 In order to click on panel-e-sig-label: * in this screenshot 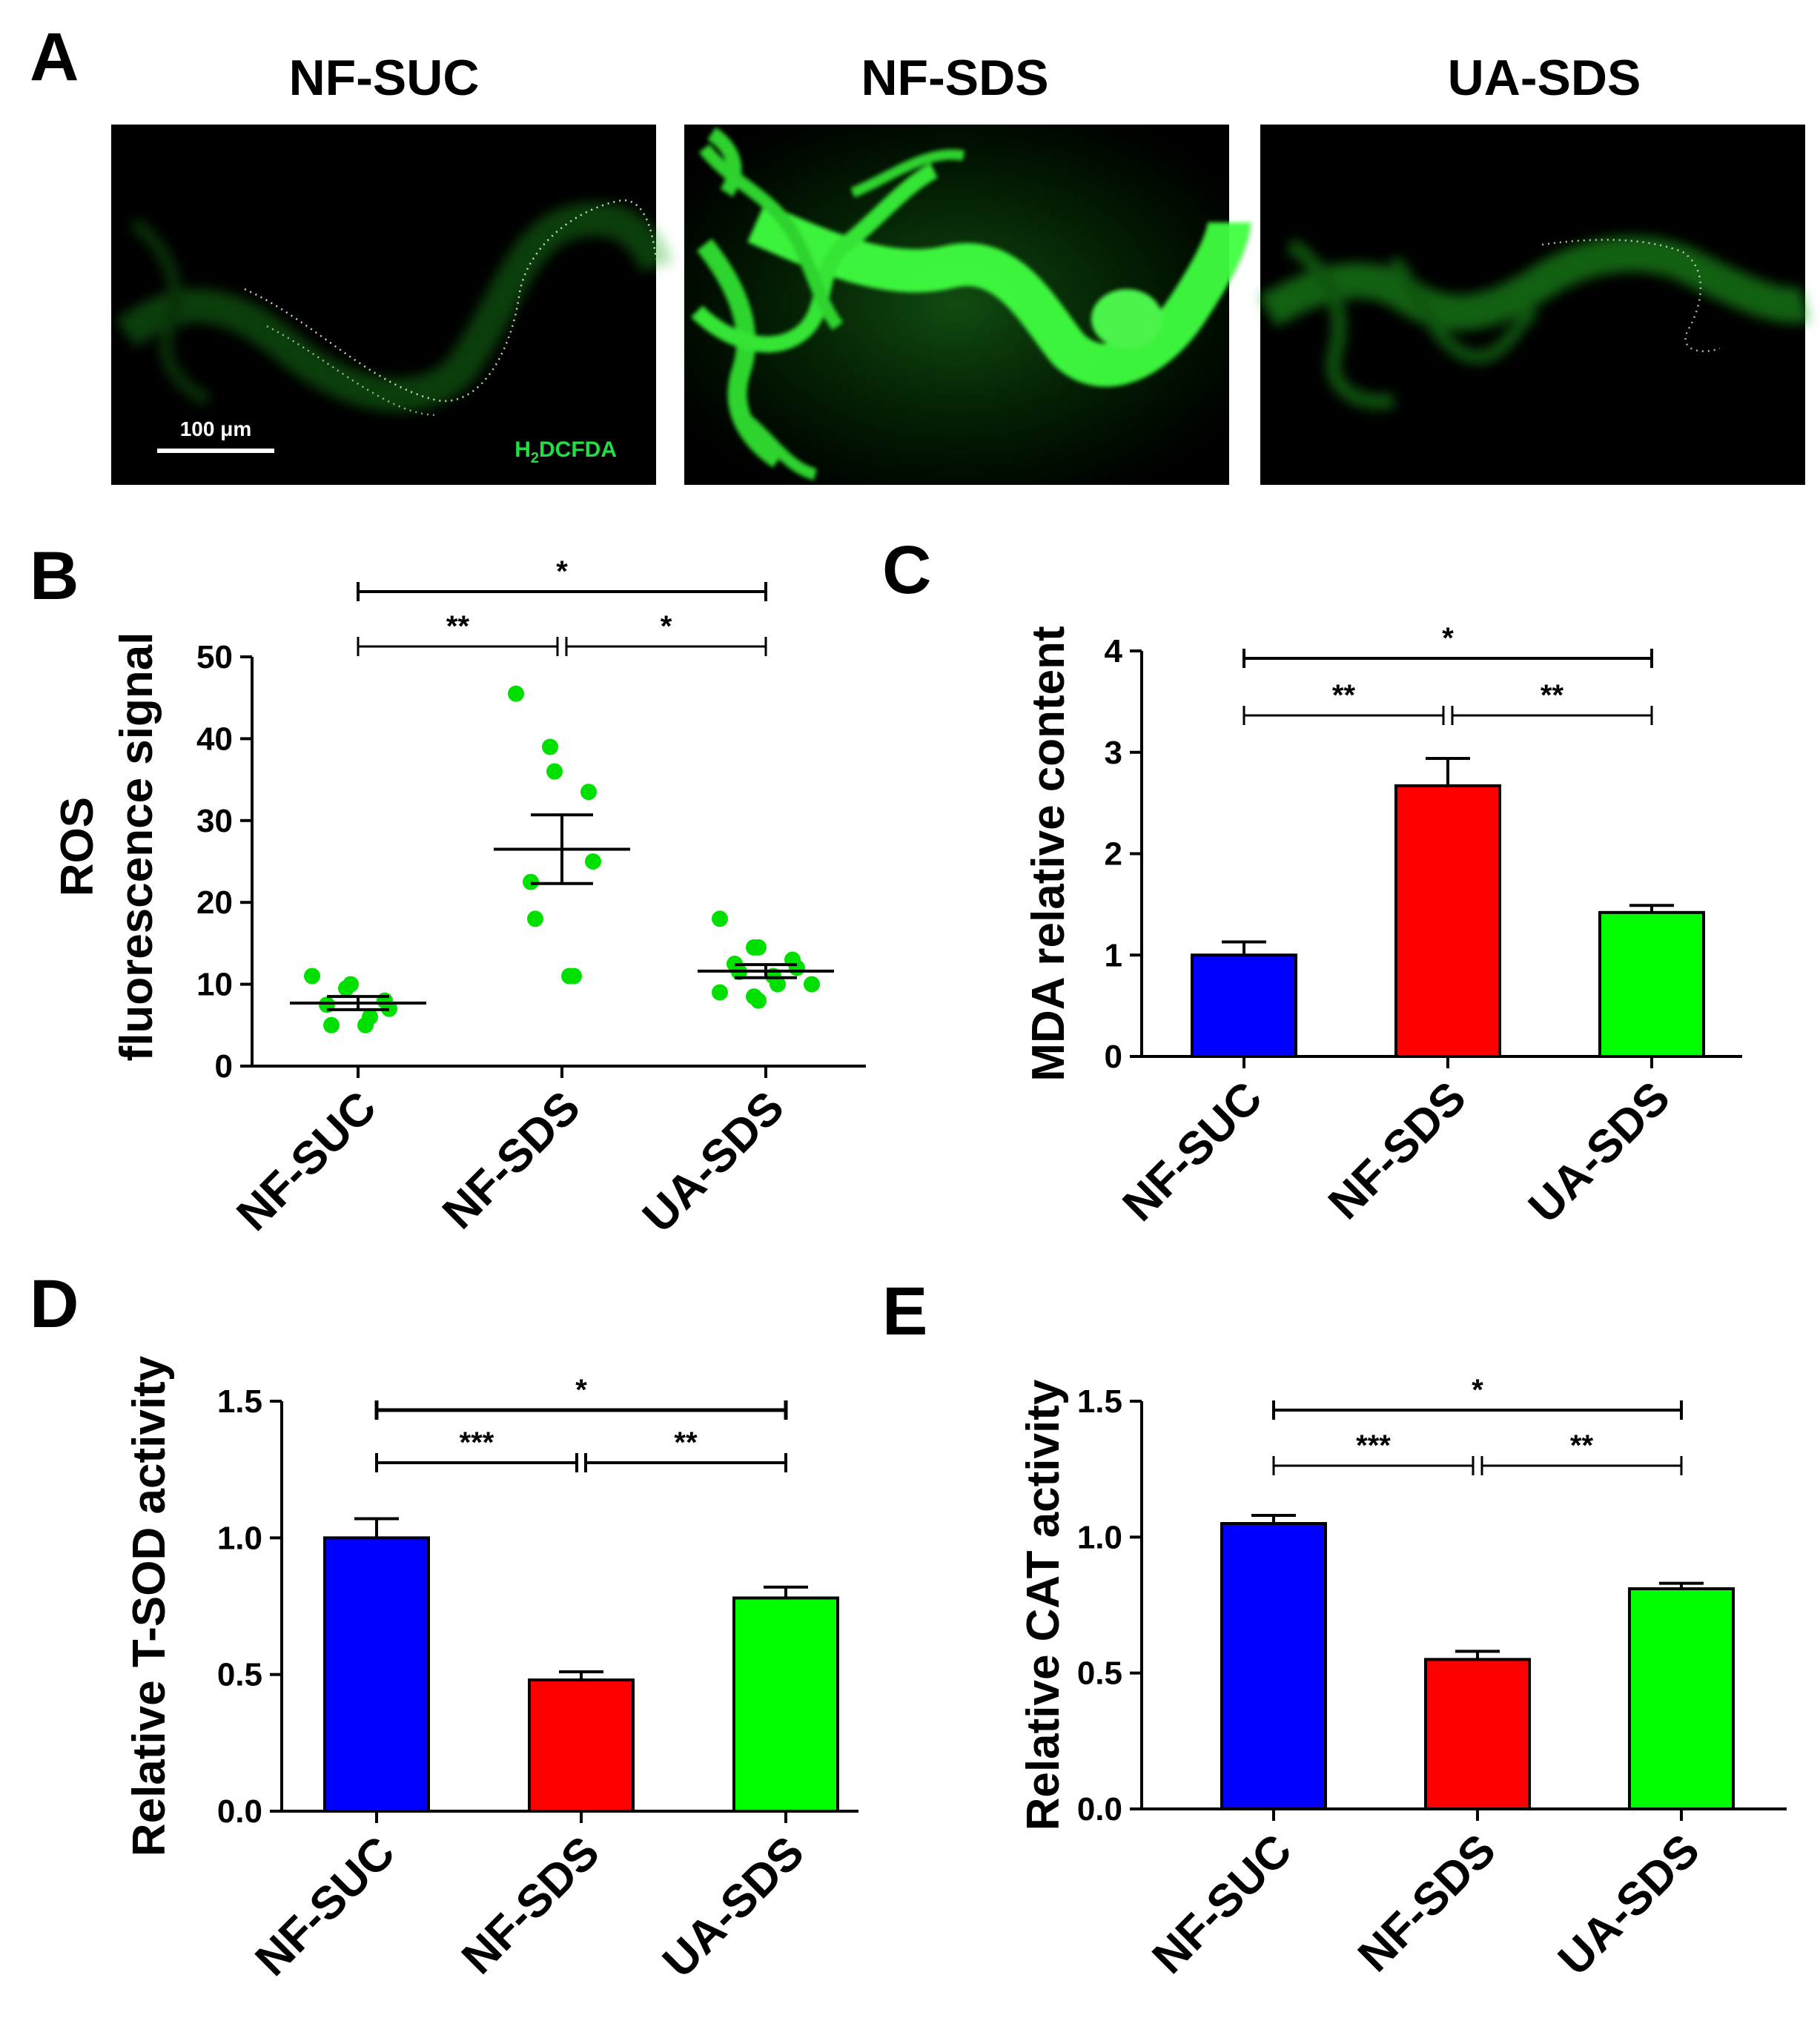, I will do `click(1478, 1390)`.